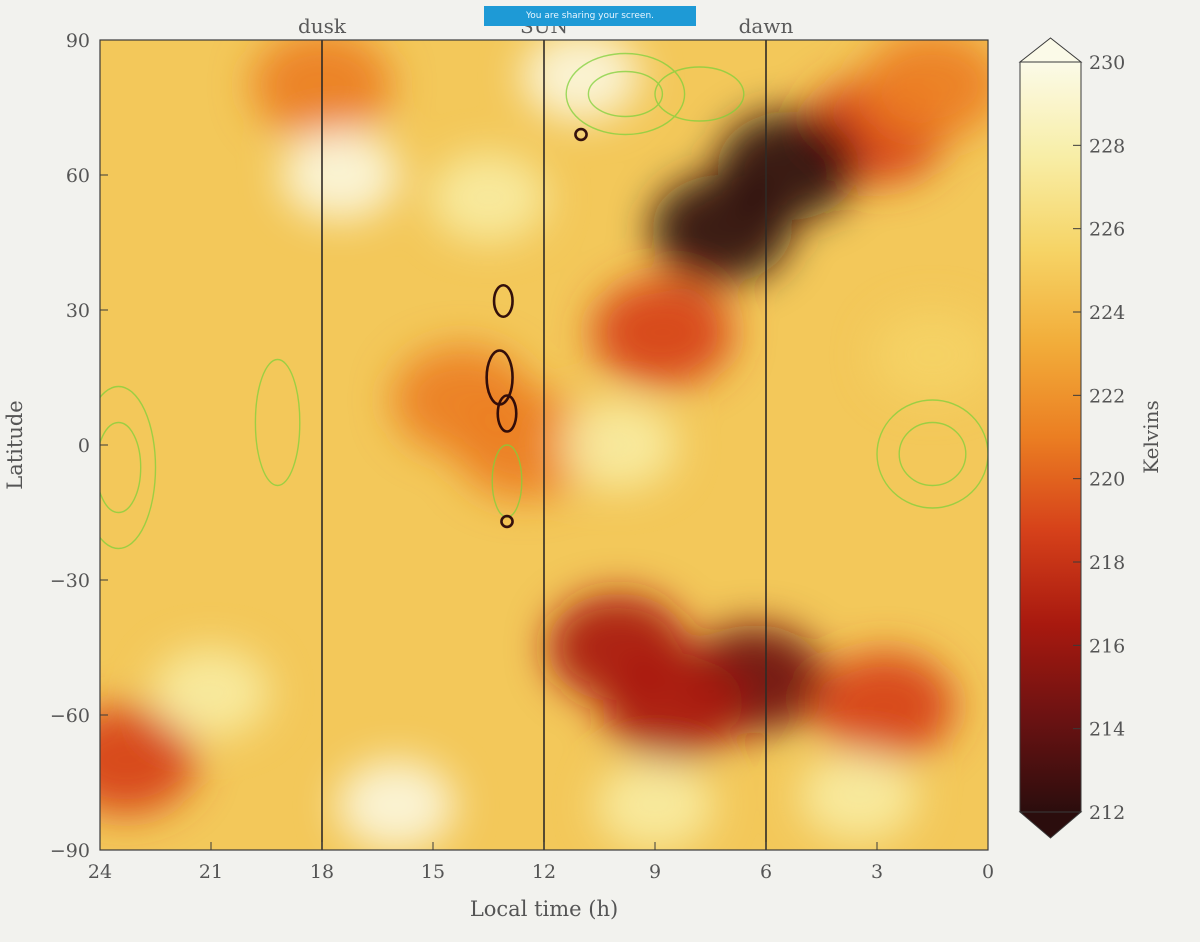  Describe the element at coordinates (1107, 146) in the screenshot. I see `colorbar-tick-label: 228` at that location.